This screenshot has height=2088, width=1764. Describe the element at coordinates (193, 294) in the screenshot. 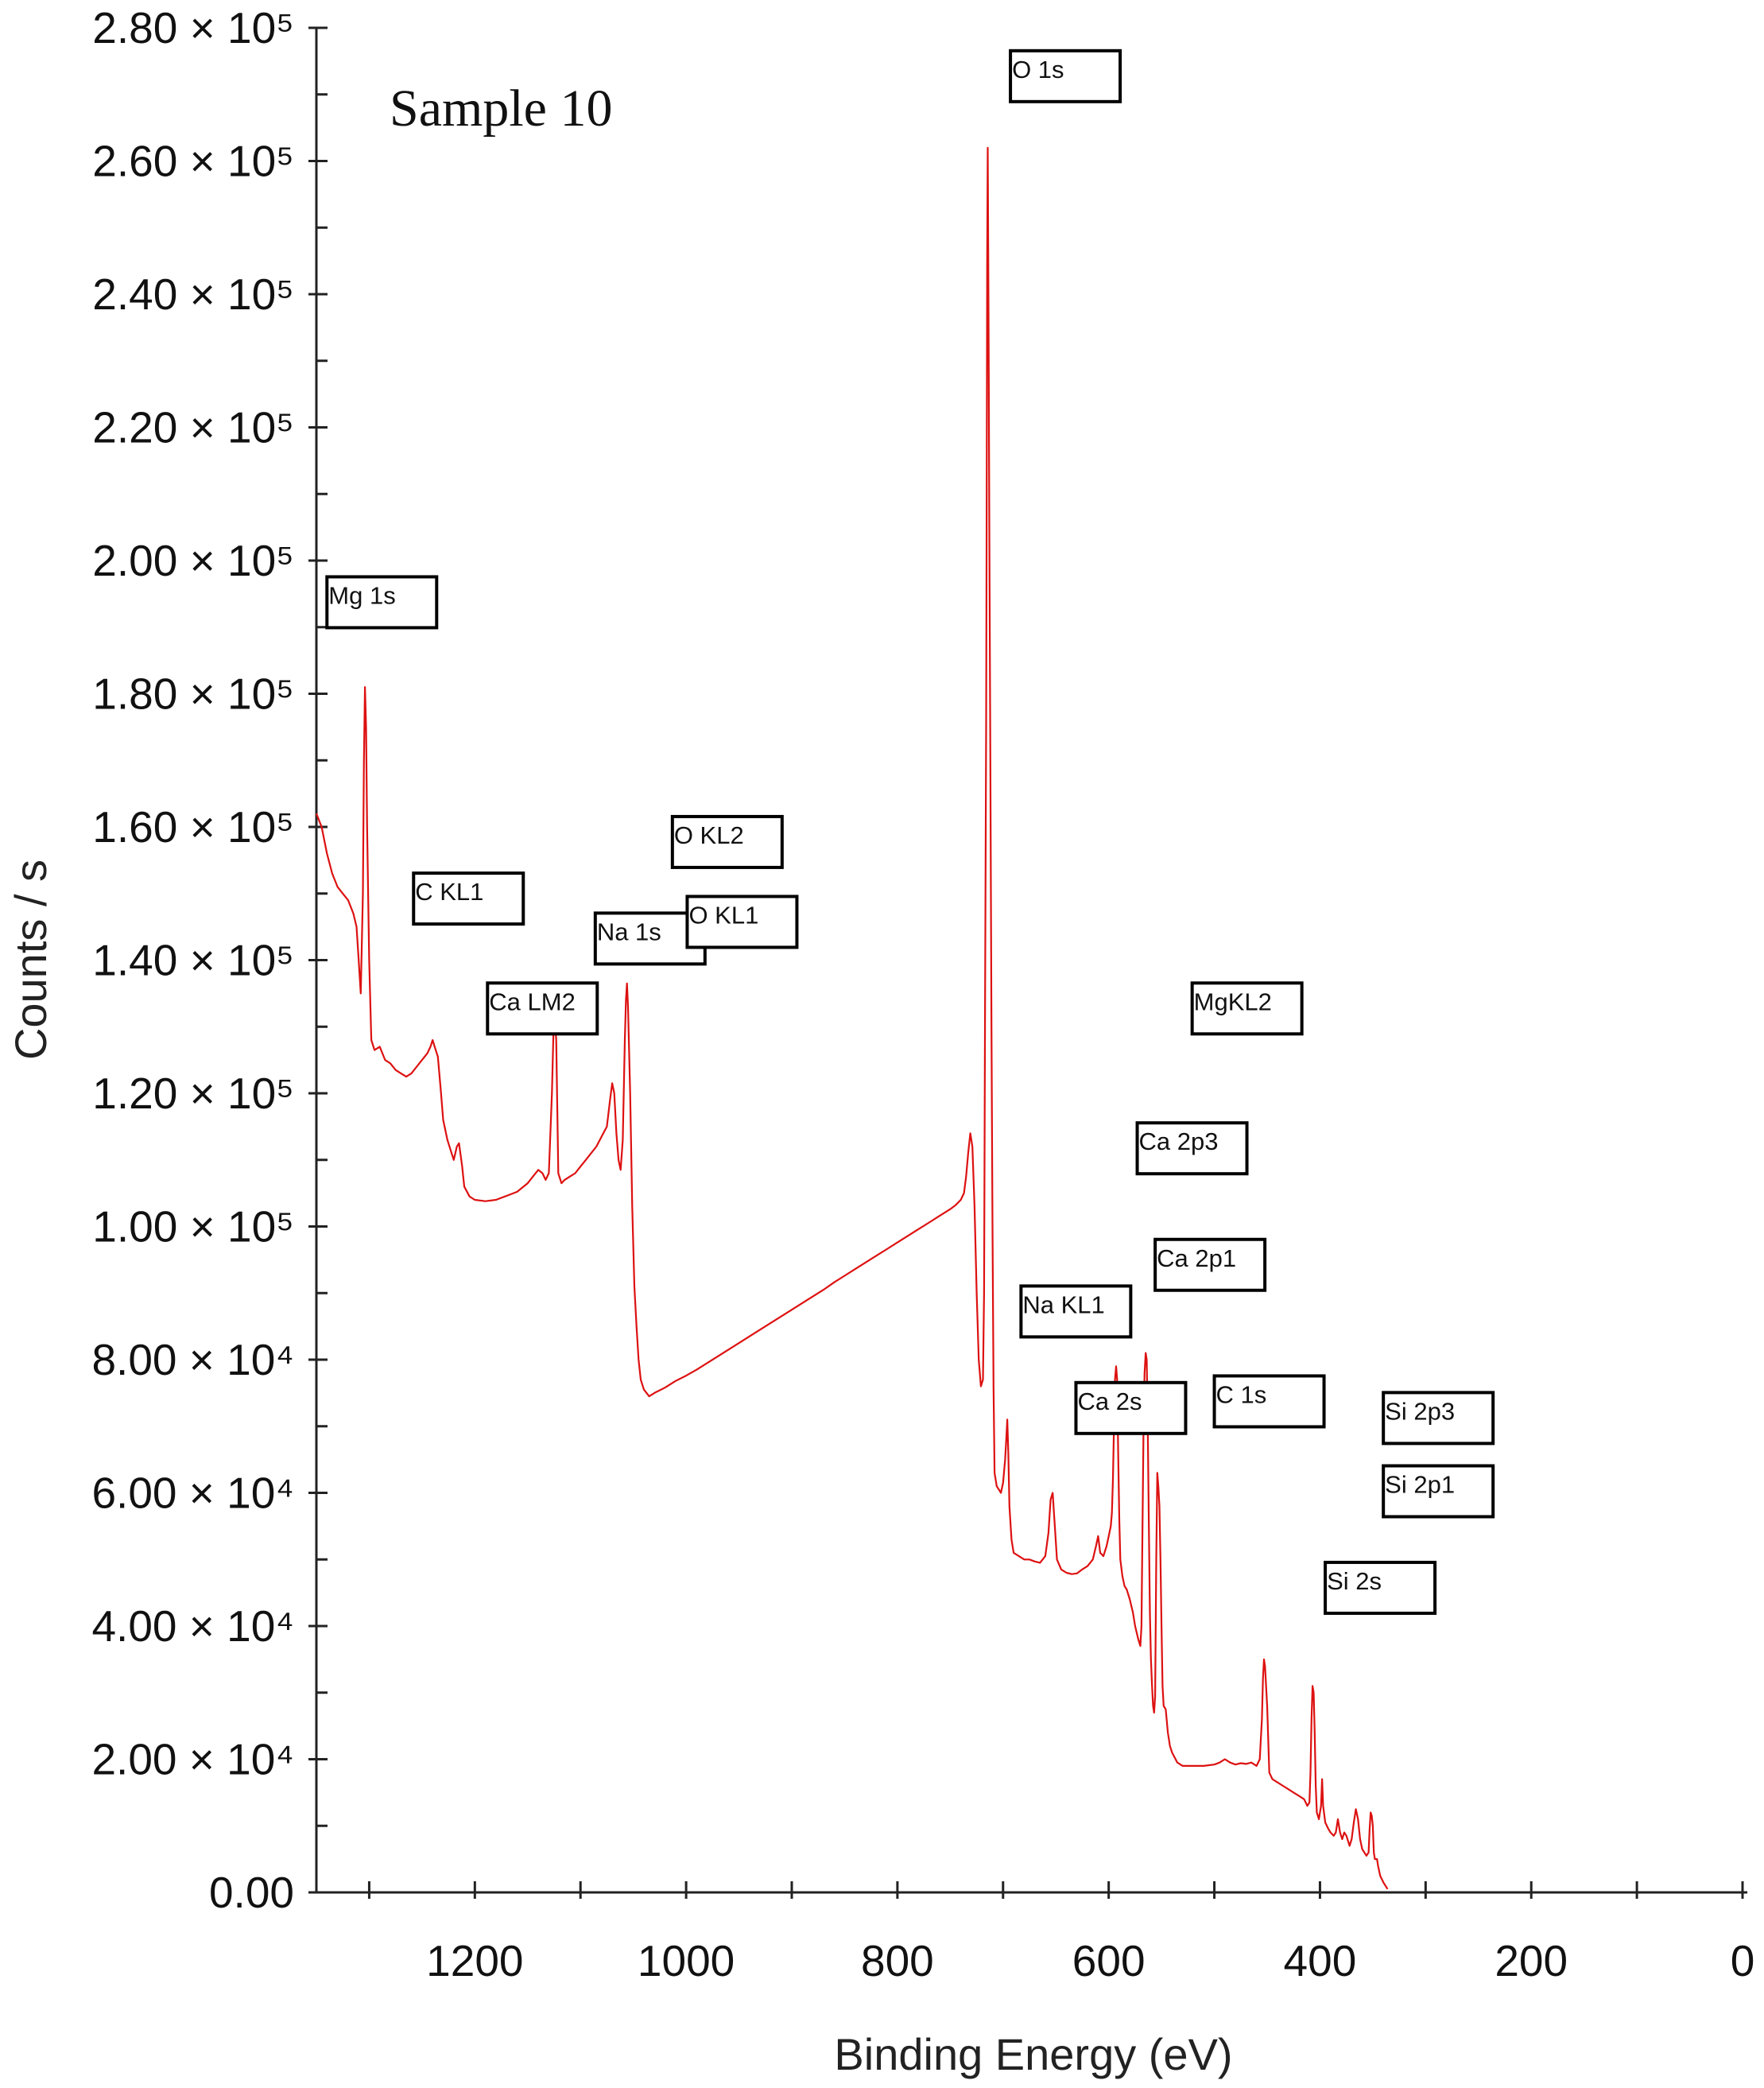

I see `y-tick-label: 2.40 × 10⁵` at that location.